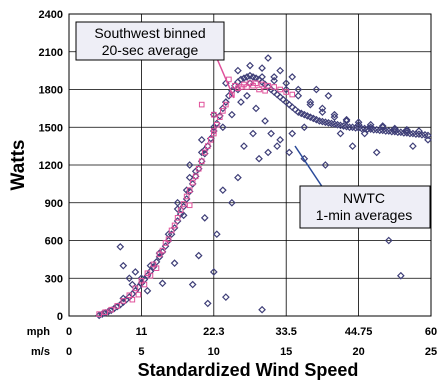 The width and height of the screenshot is (442, 383). Describe the element at coordinates (213, 332) in the screenshot. I see `x-tick-label-mph: 22.3` at that location.